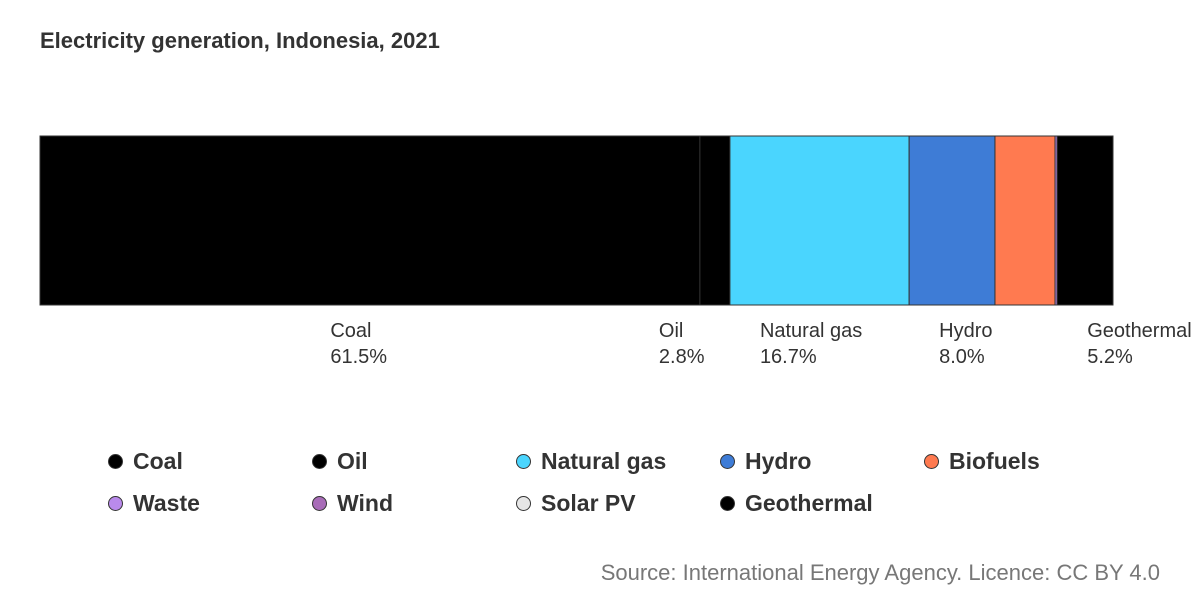  I want to click on legend-item-natural-gas: Natural gas, so click(591, 461).